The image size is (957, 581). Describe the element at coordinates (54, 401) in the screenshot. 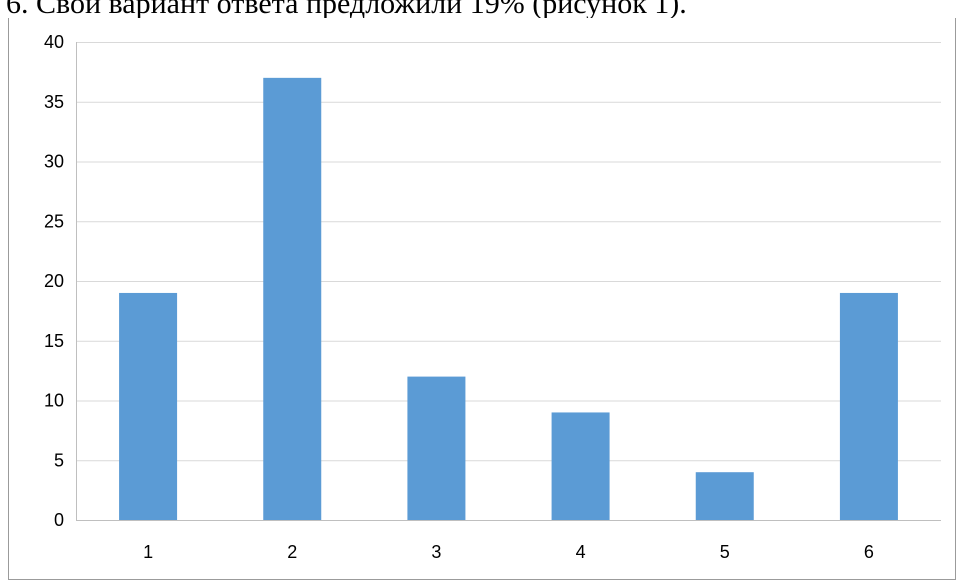

I see `y-tick-label-10: 10` at that location.